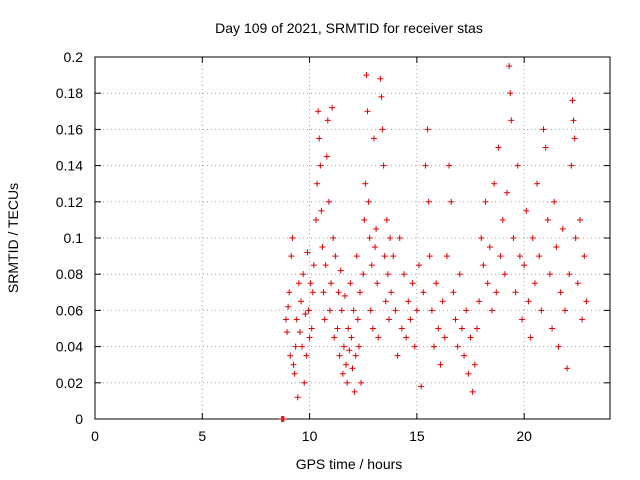 The height and width of the screenshot is (480, 640). What do you see at coordinates (69, 93) in the screenshot?
I see `y-tick-label: 0.18` at bounding box center [69, 93].